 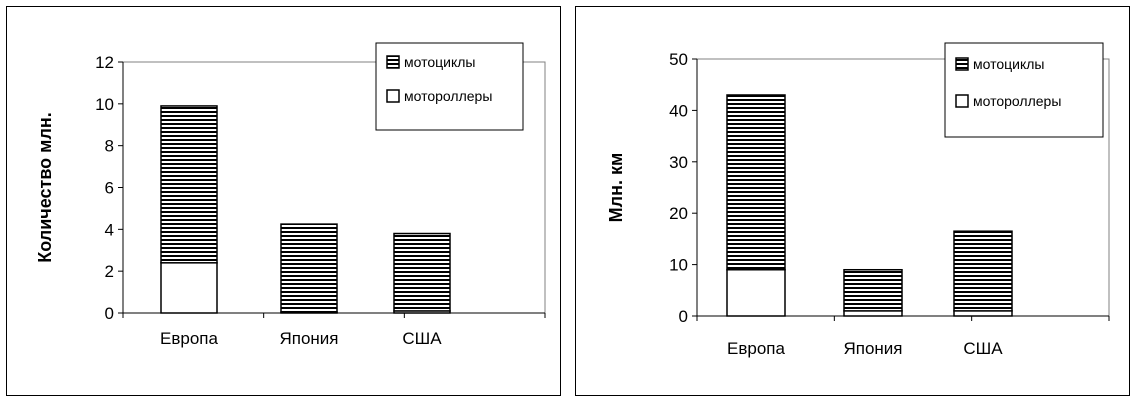 What do you see at coordinates (616, 188) in the screenshot?
I see `y-axis-label: Млн. км` at bounding box center [616, 188].